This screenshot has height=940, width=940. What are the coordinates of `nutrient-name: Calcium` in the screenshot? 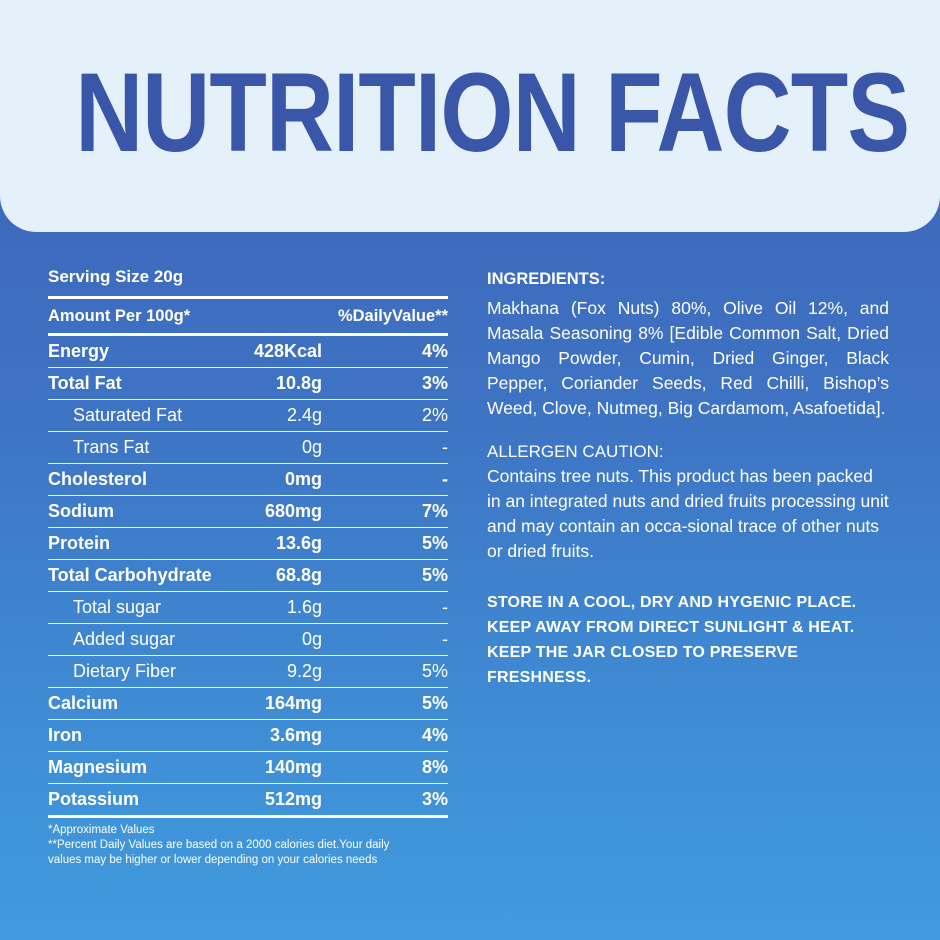 It's located at (83, 703).